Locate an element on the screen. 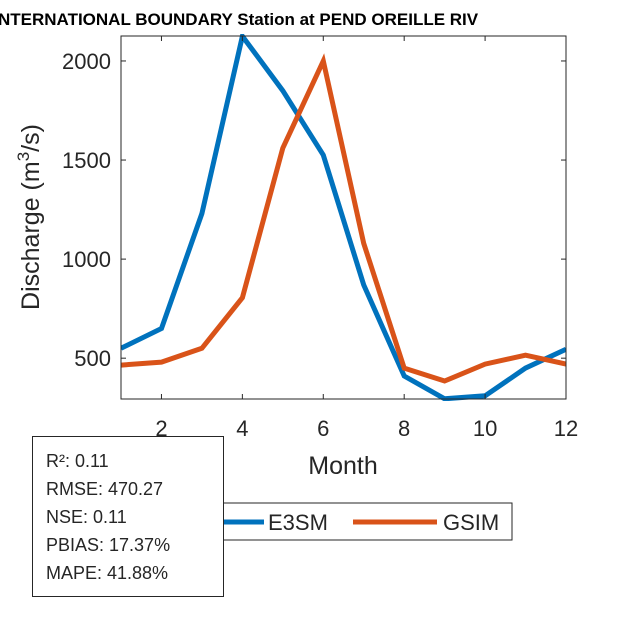 This screenshot has height=625, width=625. y-axis-label-tail: /s) is located at coordinates (31, 138).